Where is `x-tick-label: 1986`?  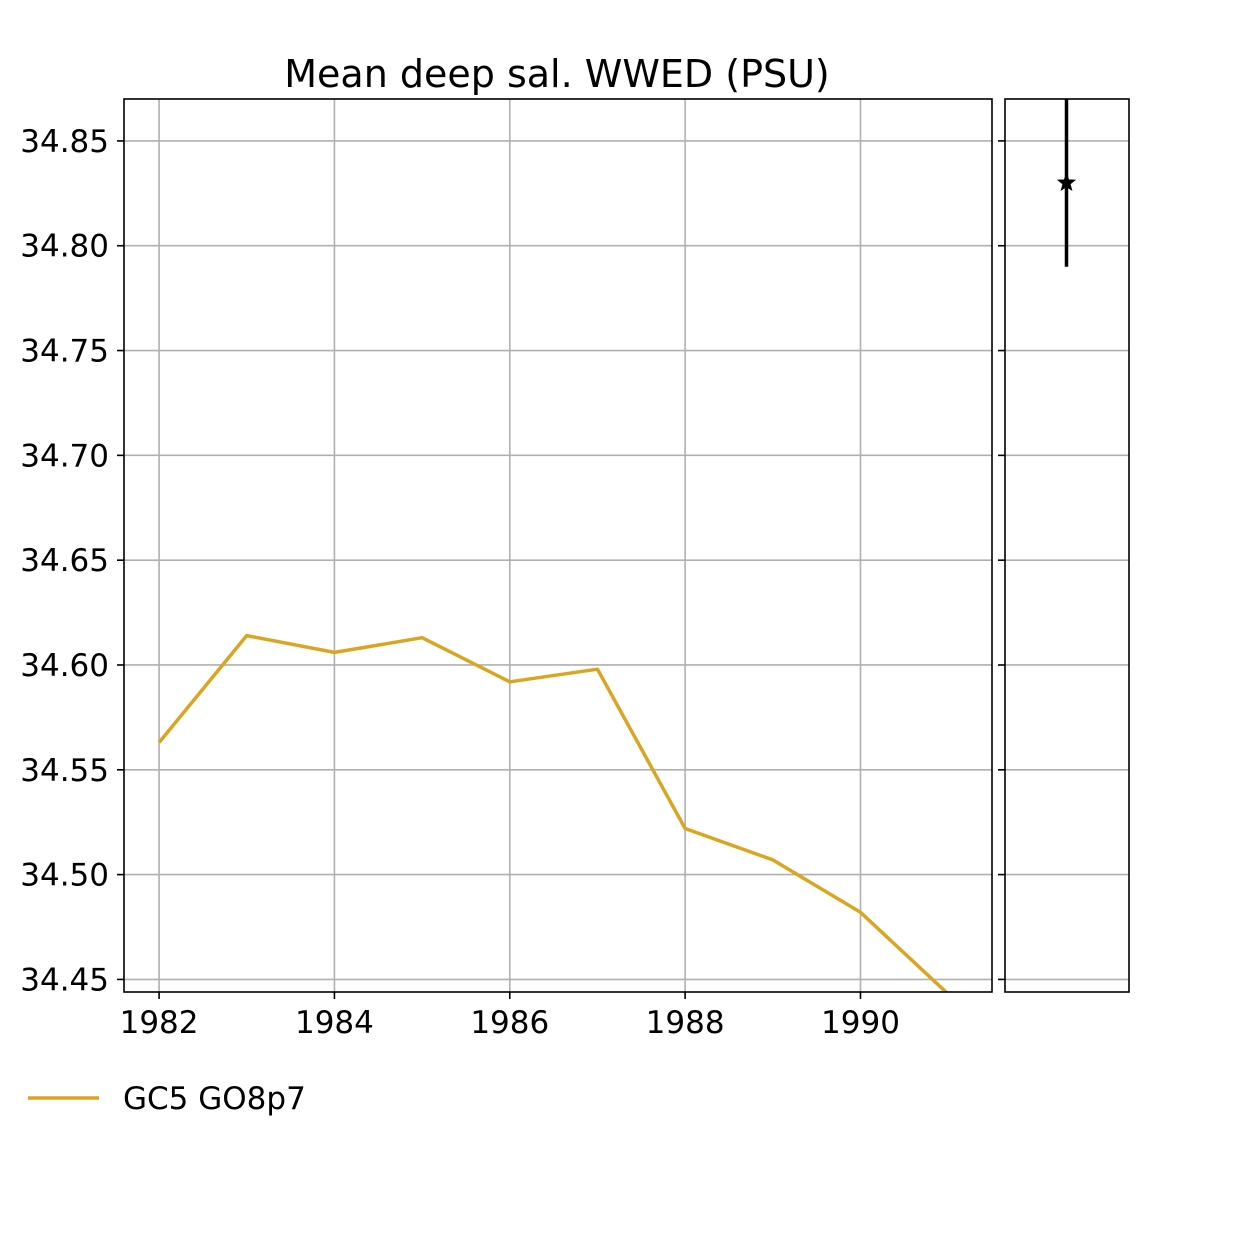 x-tick-label: 1986 is located at coordinates (509, 1023).